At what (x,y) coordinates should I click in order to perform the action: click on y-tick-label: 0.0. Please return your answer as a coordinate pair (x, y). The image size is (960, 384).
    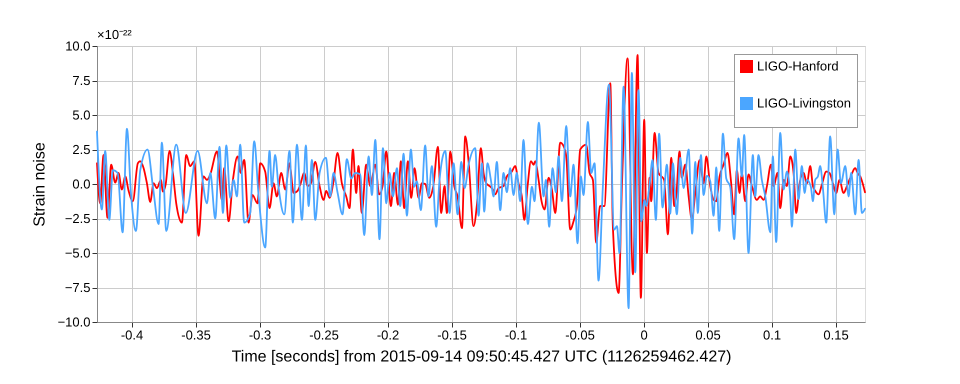
    Looking at the image, I should click on (81, 184).